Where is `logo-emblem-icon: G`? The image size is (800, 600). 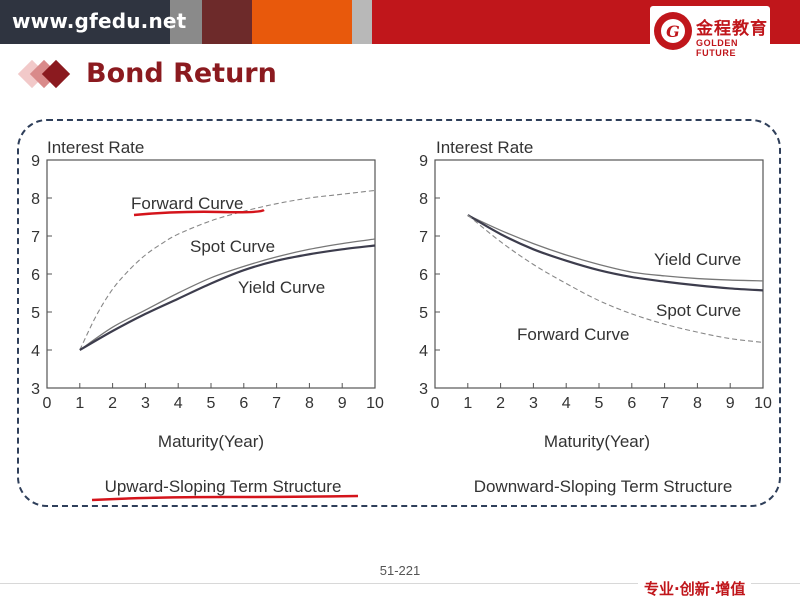
logo-emblem-icon: G is located at coordinates (673, 31).